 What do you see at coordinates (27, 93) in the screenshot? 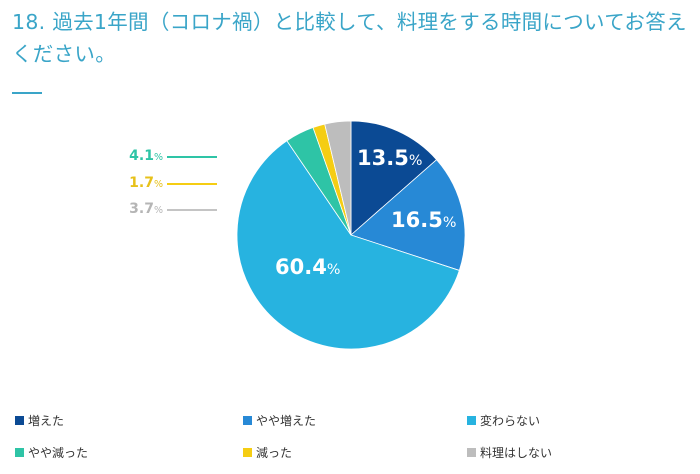
I see `title-underline` at bounding box center [27, 93].